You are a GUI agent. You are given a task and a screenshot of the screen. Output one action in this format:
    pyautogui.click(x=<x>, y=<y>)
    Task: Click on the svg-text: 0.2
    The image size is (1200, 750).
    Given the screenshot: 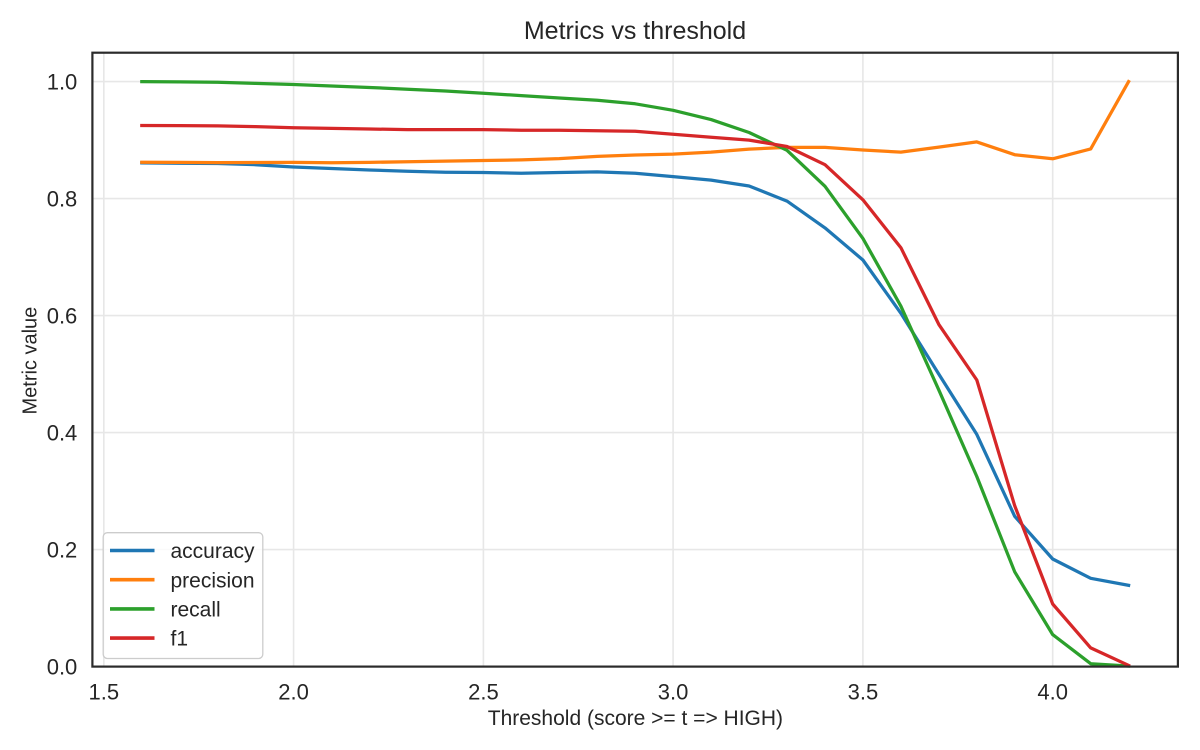 What is the action you would take?
    pyautogui.click(x=62, y=550)
    